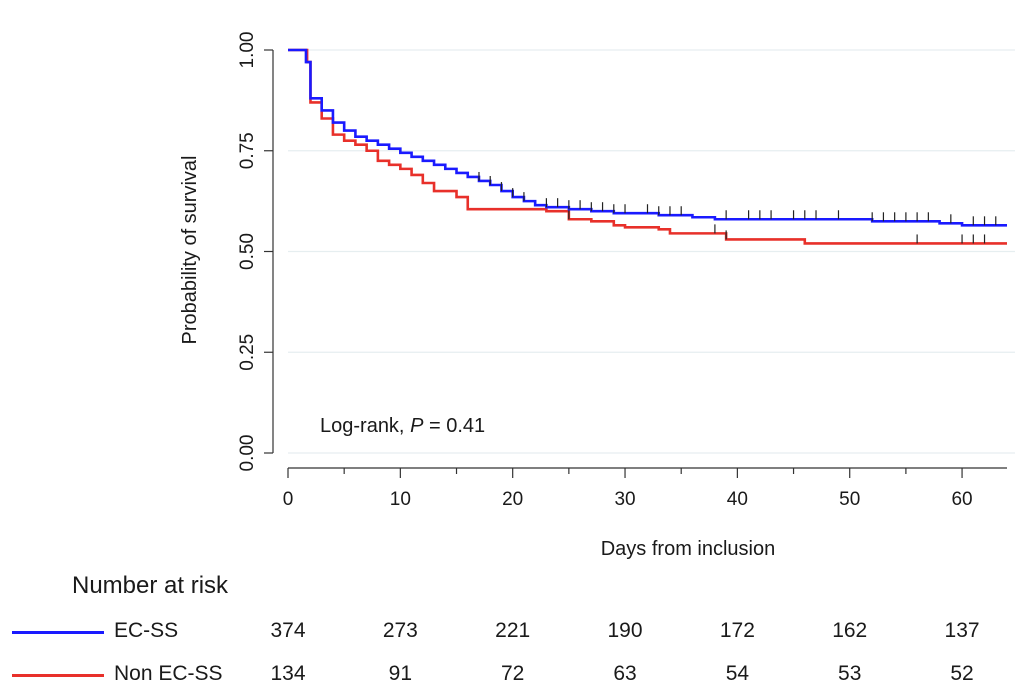 This screenshot has height=690, width=1015. Describe the element at coordinates (512, 499) in the screenshot. I see `x-tick-label: 20` at that location.